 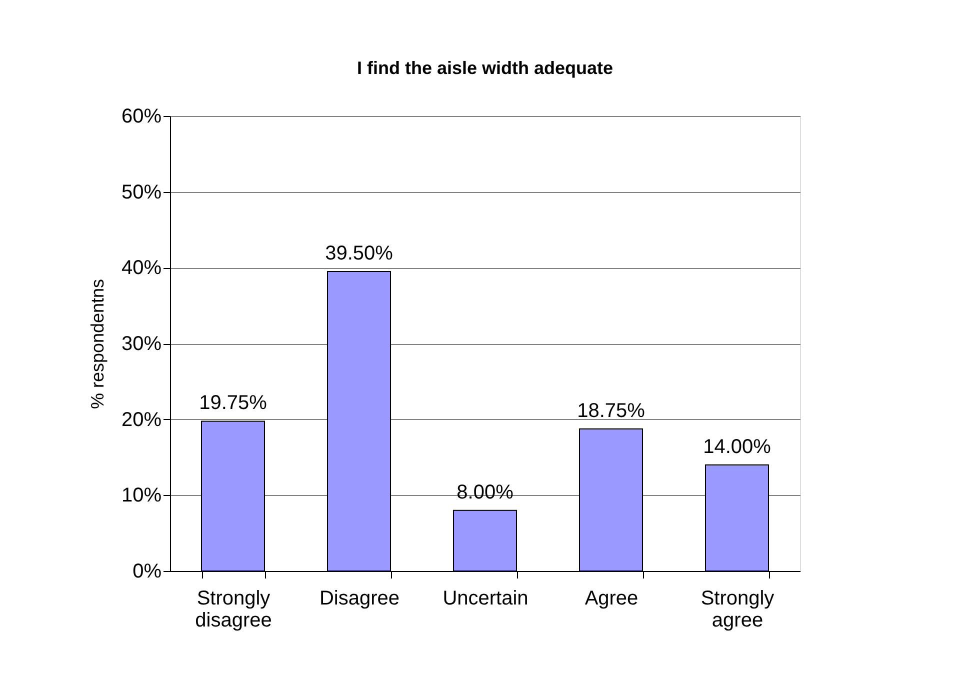 What do you see at coordinates (141, 419) in the screenshot?
I see `y-tick-label: 20%` at bounding box center [141, 419].